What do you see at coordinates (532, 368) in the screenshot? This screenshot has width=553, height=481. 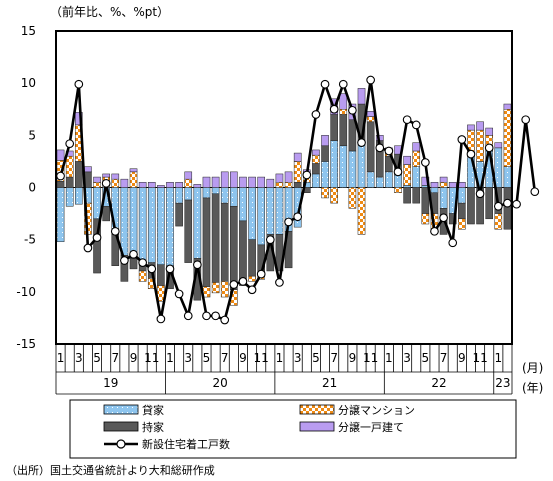 I see `x-unit-month: (月)` at bounding box center [532, 368].